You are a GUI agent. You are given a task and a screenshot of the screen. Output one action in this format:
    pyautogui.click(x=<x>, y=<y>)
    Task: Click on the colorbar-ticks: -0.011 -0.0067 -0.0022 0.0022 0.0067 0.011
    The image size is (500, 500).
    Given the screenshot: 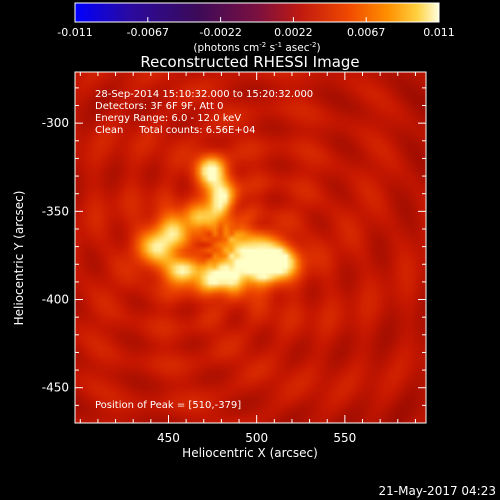 What is the action you would take?
    pyautogui.click(x=256, y=28)
    